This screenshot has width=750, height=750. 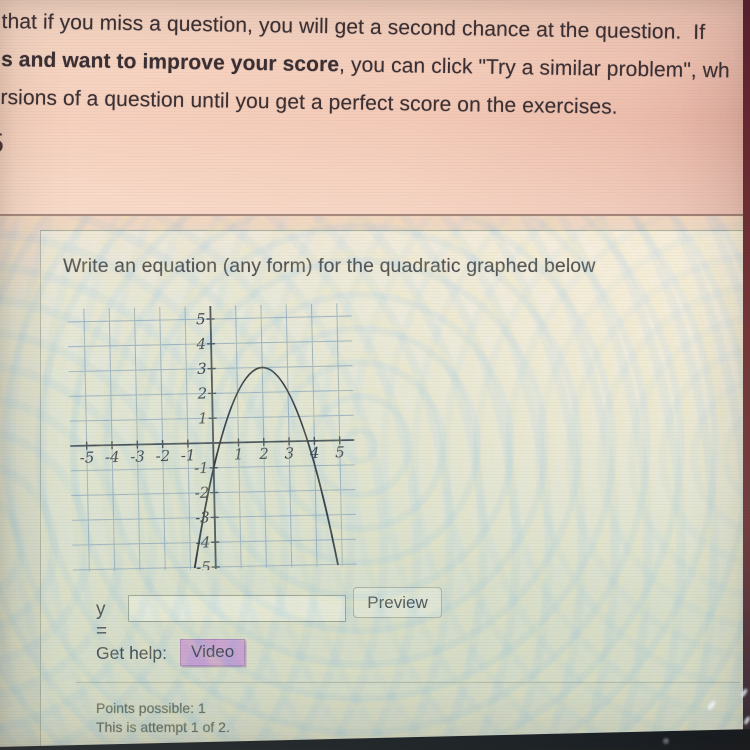 I want to click on answer-input, so click(x=237, y=608).